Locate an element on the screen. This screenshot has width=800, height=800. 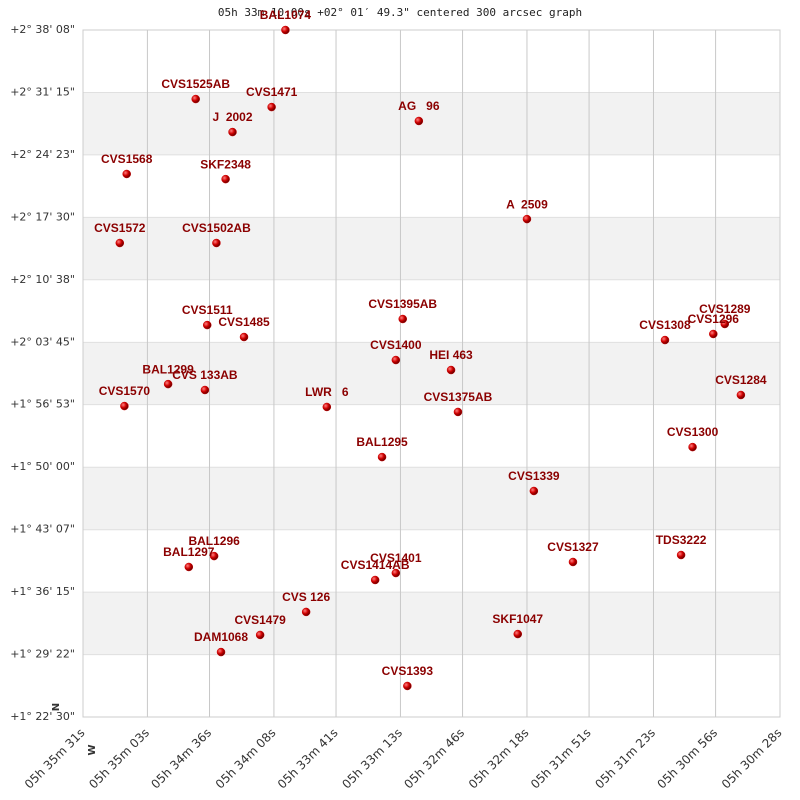
x-tick-label: 05h 33m 41s is located at coordinates (308, 759).